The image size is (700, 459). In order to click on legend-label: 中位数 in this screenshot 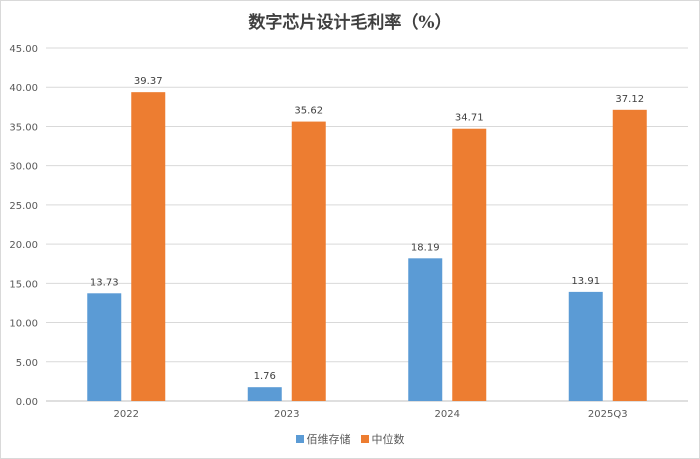, I will do `click(388, 439)`.